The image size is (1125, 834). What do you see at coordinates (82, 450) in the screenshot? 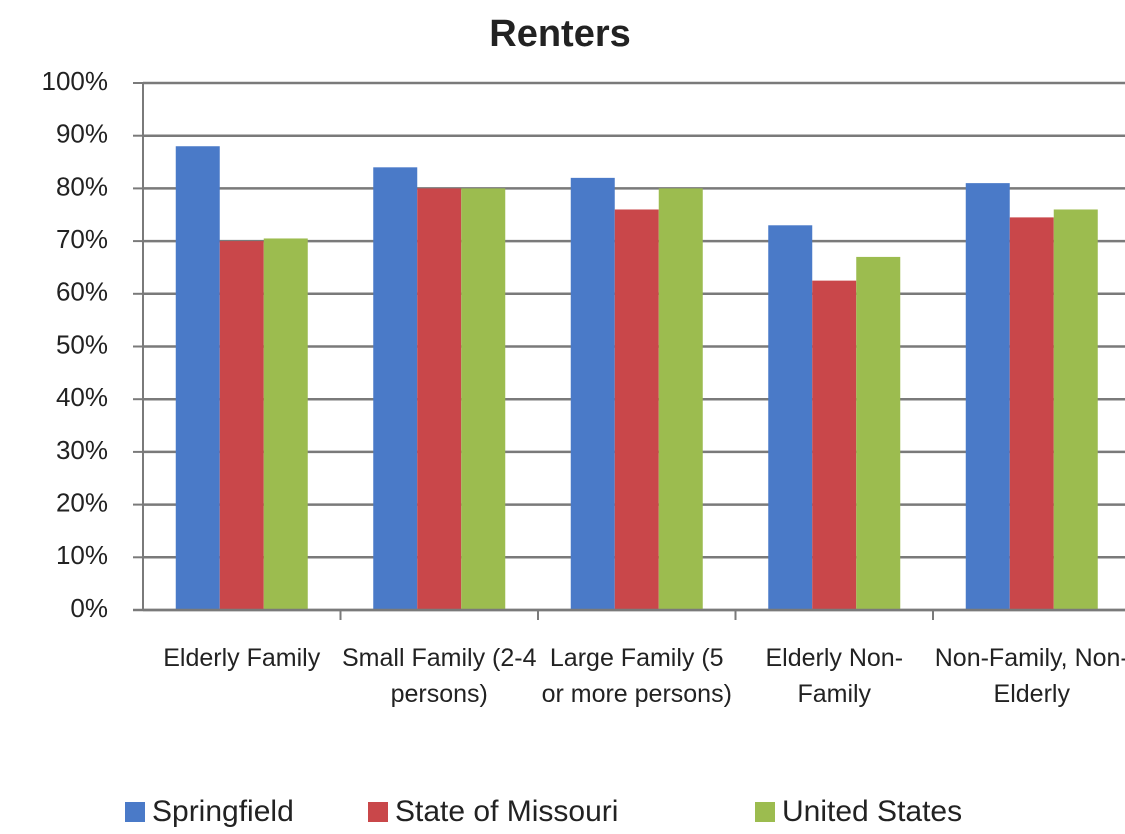
I see `y-tick-label: 30%` at bounding box center [82, 450].